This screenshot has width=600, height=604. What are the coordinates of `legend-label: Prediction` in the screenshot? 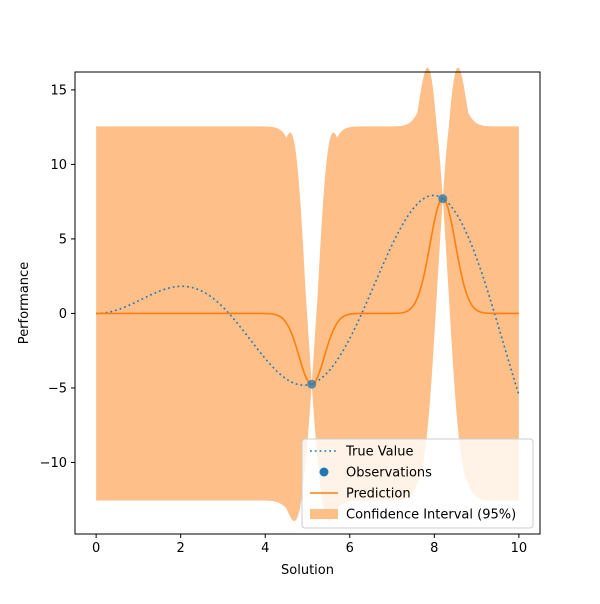 It's located at (378, 494).